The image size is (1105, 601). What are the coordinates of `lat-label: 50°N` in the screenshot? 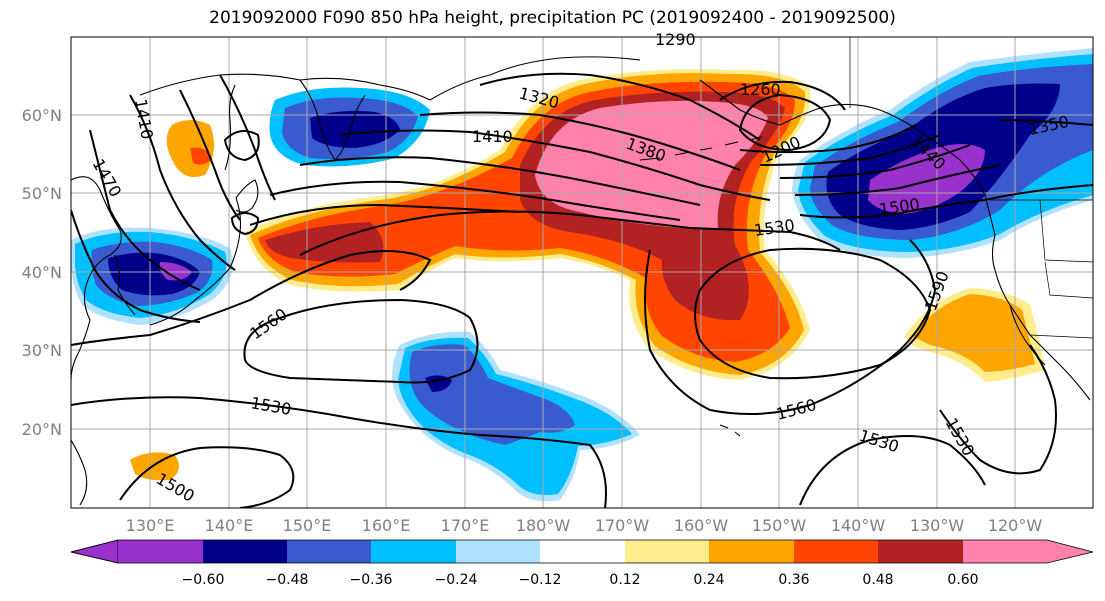 It's located at (42, 193).